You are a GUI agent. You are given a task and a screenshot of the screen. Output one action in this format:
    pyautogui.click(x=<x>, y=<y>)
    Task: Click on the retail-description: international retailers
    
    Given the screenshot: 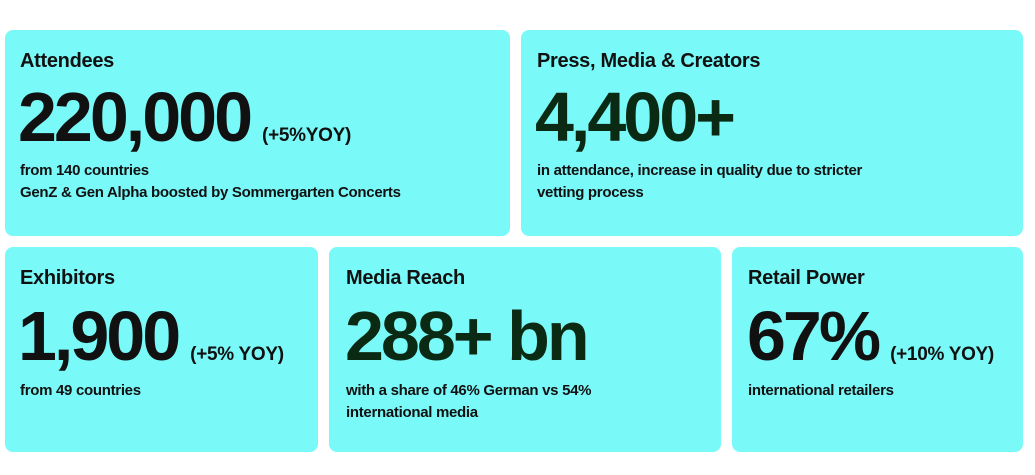 What is the action you would take?
    pyautogui.click(x=821, y=391)
    